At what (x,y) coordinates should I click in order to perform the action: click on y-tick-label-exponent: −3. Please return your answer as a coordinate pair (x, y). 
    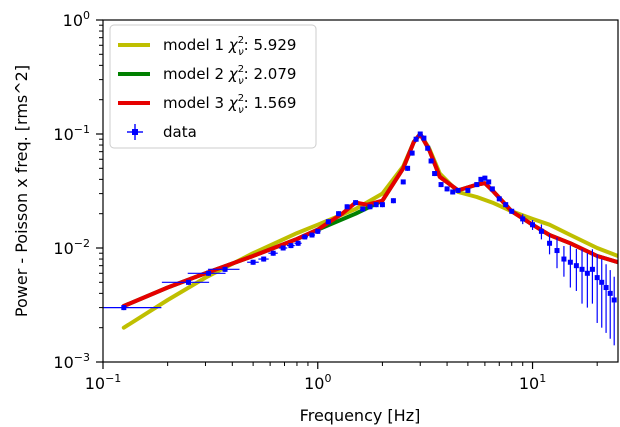
    Looking at the image, I should click on (82, 357).